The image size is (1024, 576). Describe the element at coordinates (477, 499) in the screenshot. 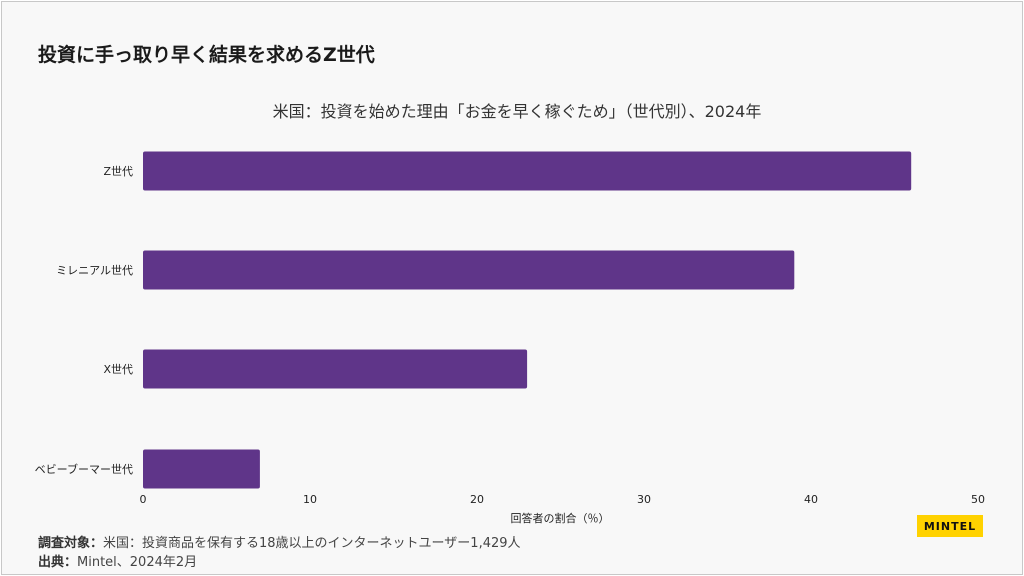

I see `x-tick-label: 20` at that location.